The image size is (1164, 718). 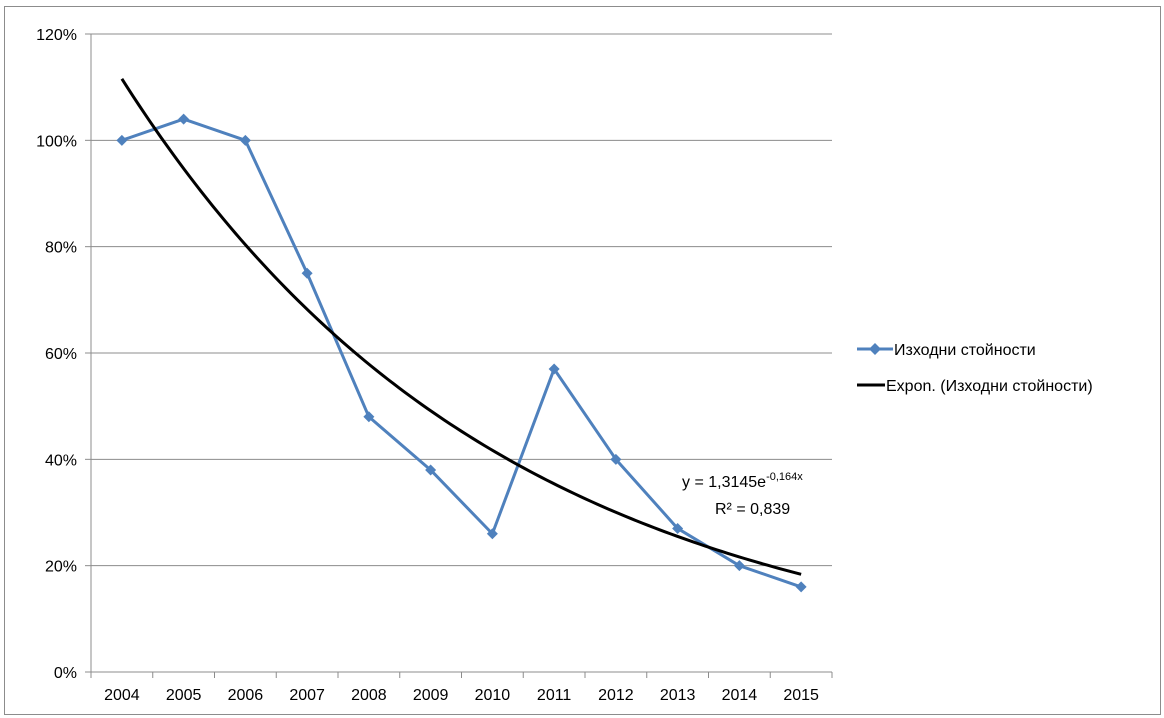 What do you see at coordinates (431, 695) in the screenshot?
I see `x-tick-label: 2009` at bounding box center [431, 695].